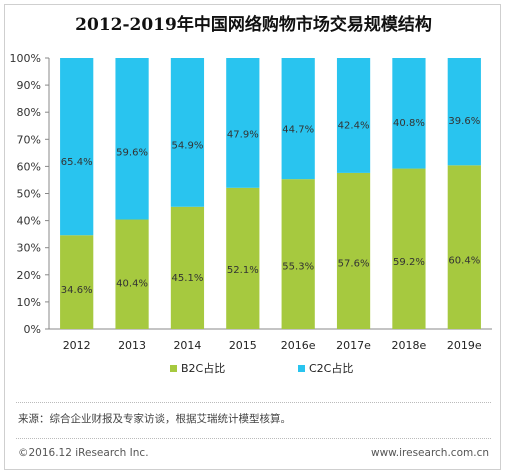 This screenshot has height=475, width=507. What do you see at coordinates (353, 345) in the screenshot?
I see `x-tick-label: 2017e` at bounding box center [353, 345].